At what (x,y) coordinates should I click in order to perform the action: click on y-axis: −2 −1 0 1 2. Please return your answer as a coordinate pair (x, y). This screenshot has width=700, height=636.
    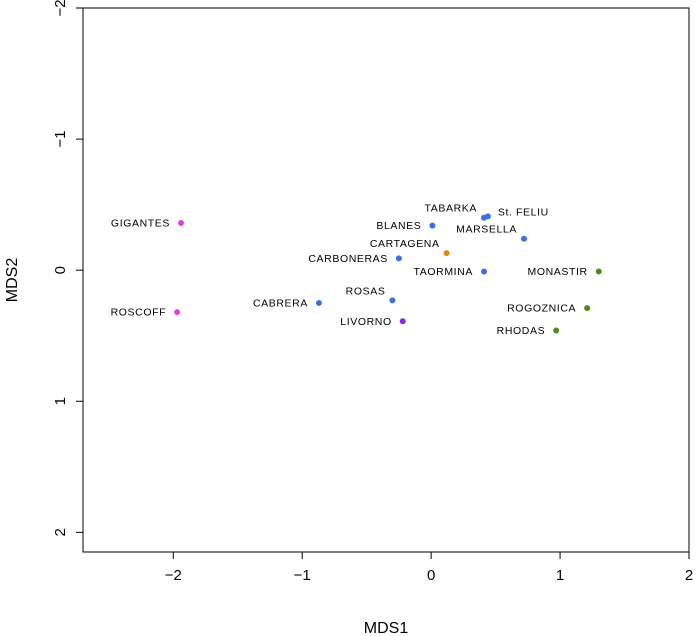
    Looking at the image, I should click on (67, 268).